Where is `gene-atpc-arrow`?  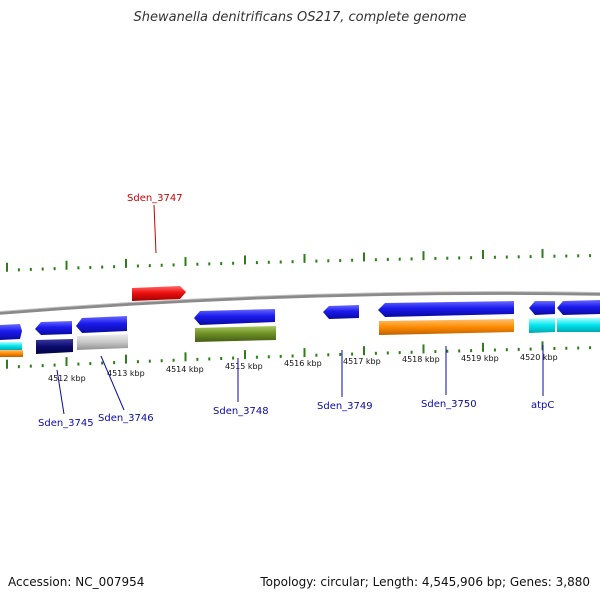 gene-atpc-arrow is located at coordinates (542, 308).